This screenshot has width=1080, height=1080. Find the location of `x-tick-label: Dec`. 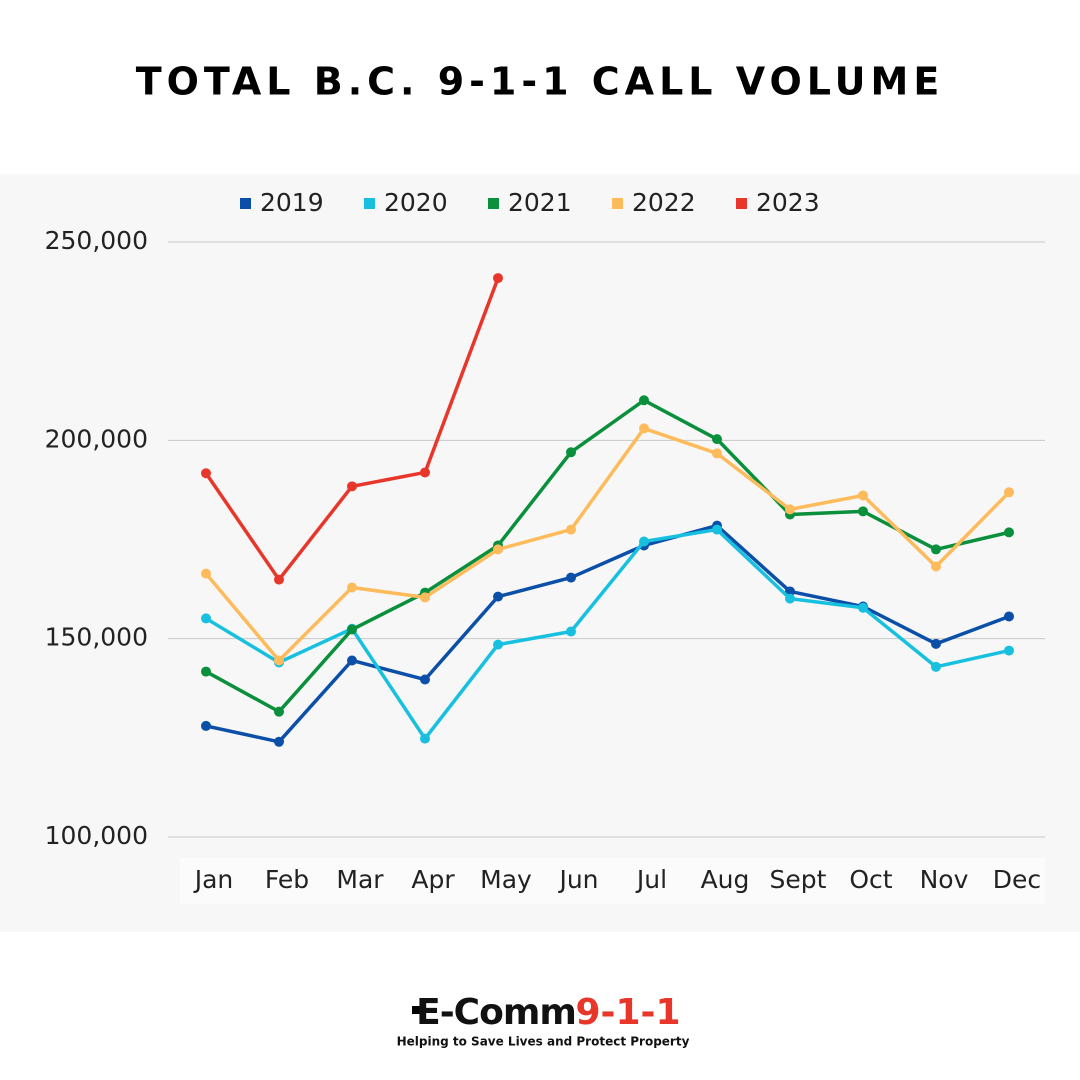

x-tick-label: Dec is located at coordinates (1017, 879).